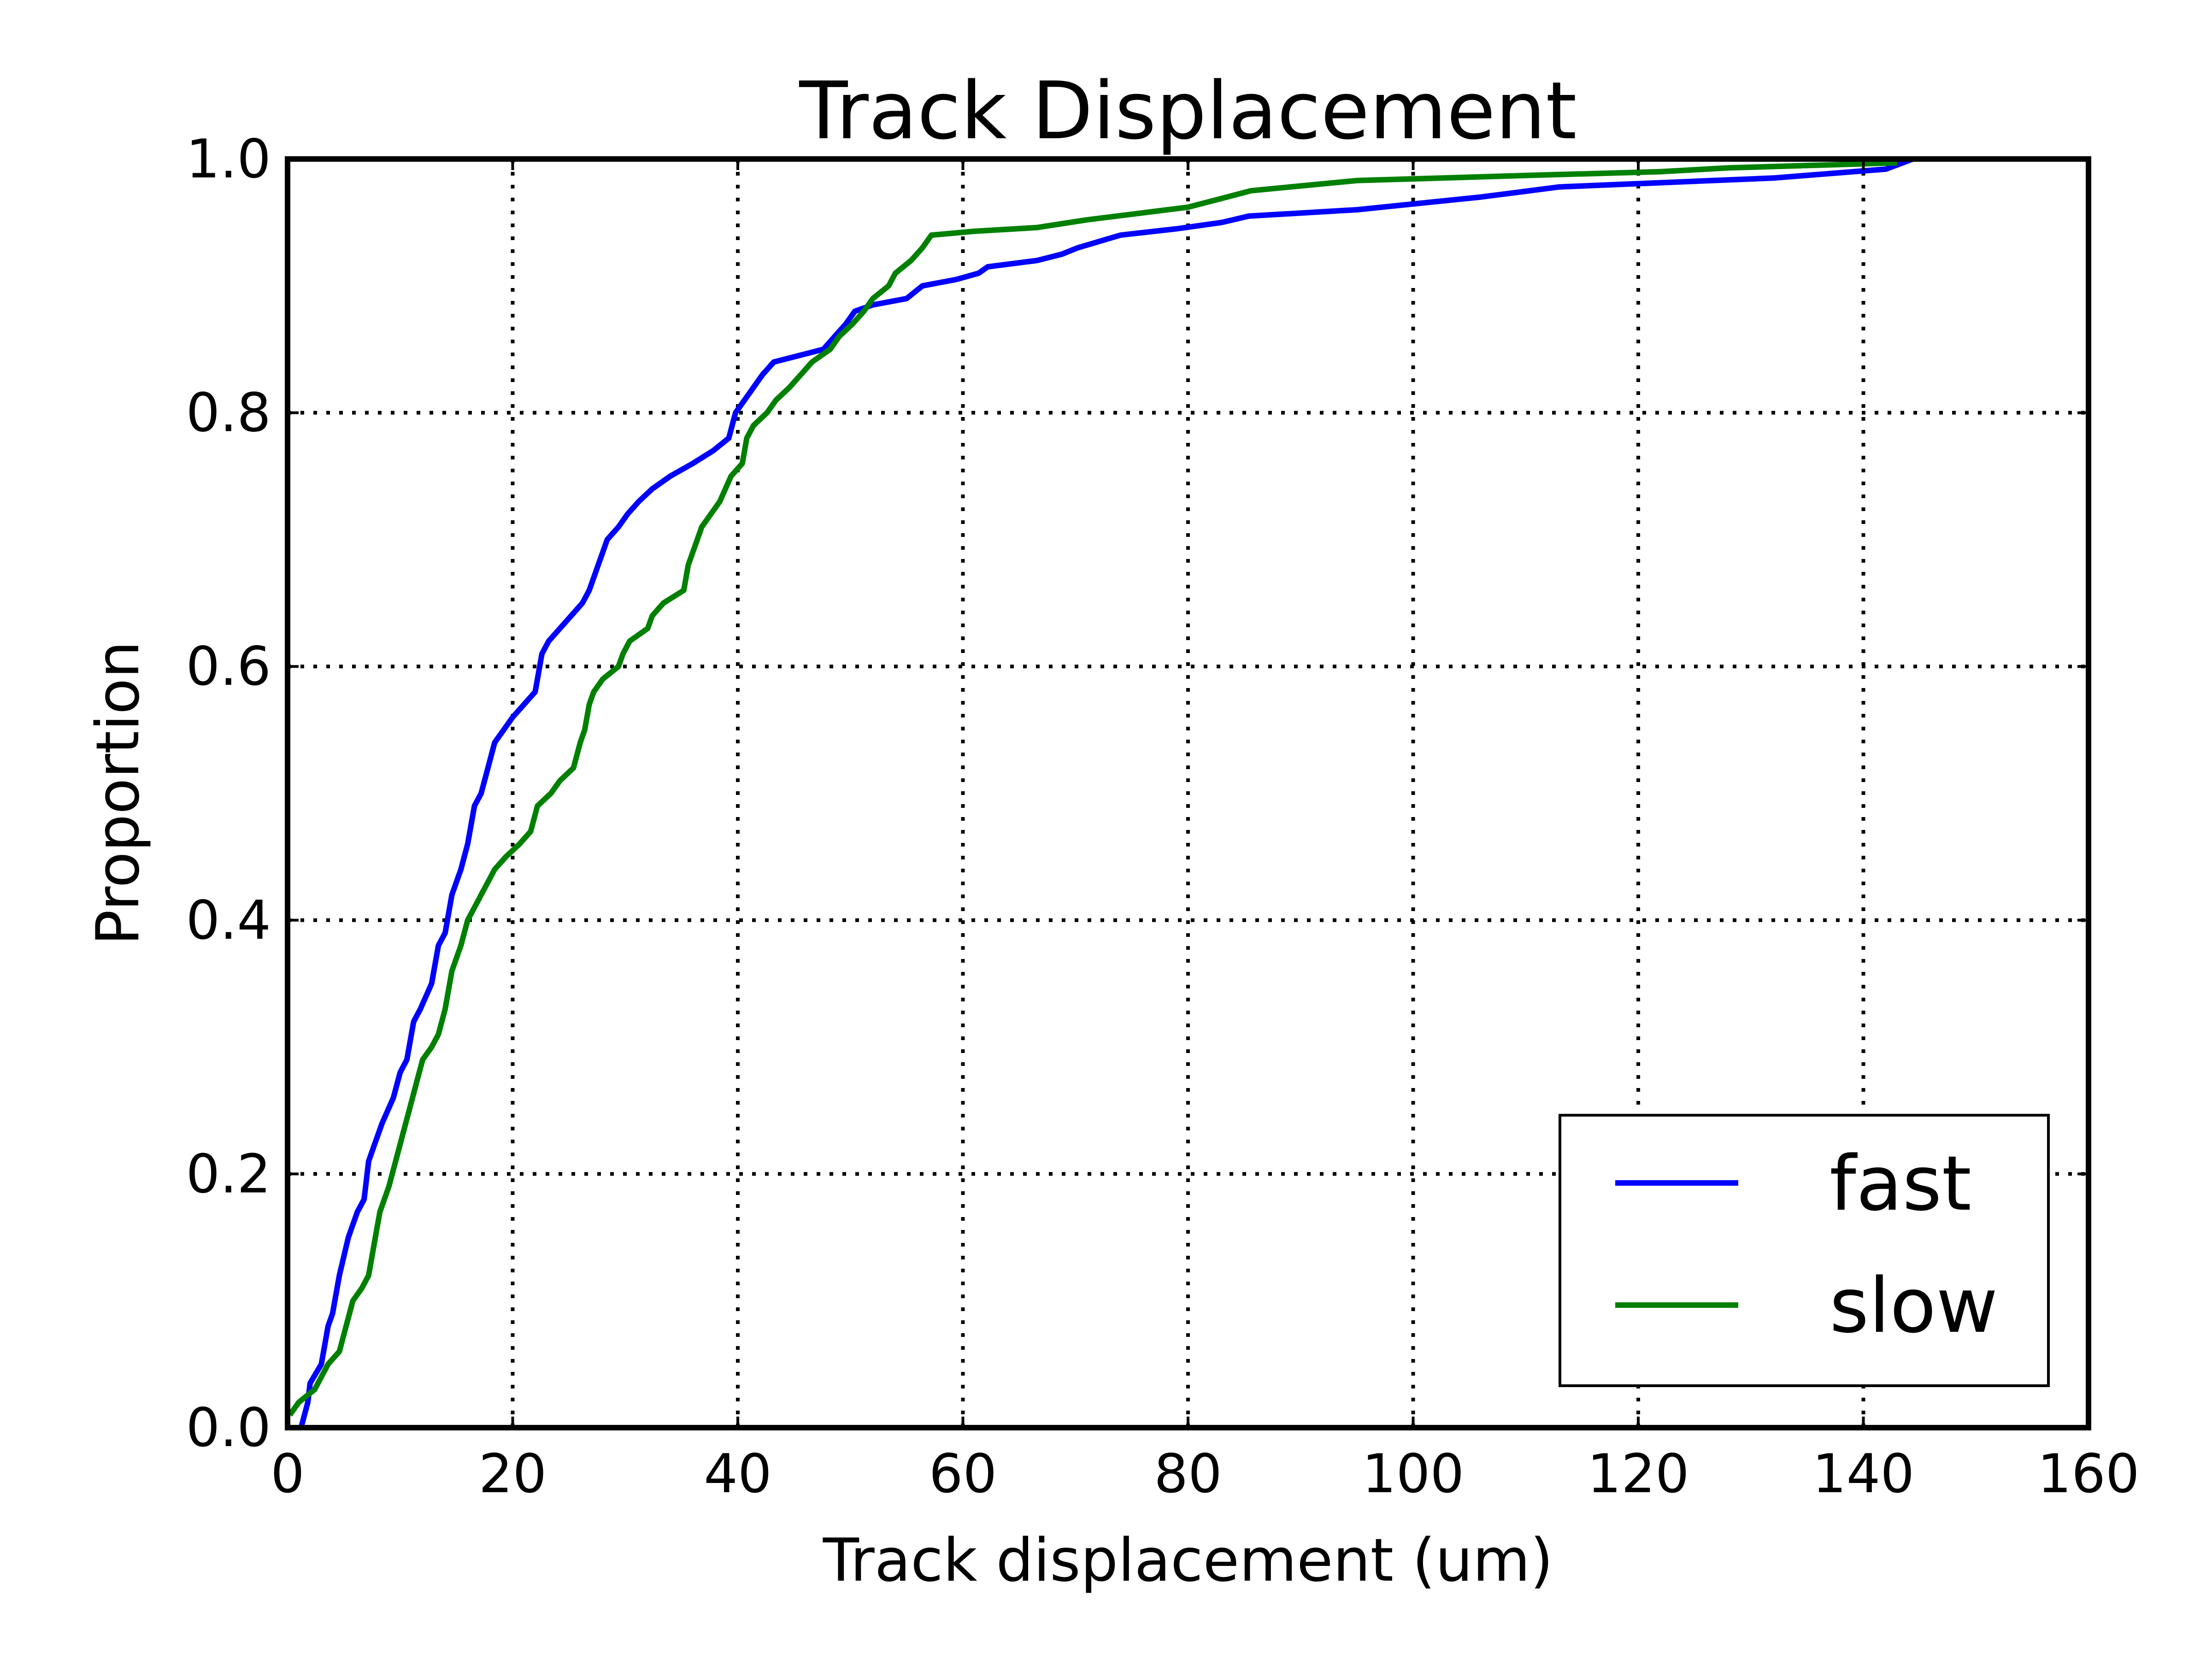 This screenshot has width=2212, height=1659. Describe the element at coordinates (1863, 1474) in the screenshot. I see `x-tick-label: 140` at that location.